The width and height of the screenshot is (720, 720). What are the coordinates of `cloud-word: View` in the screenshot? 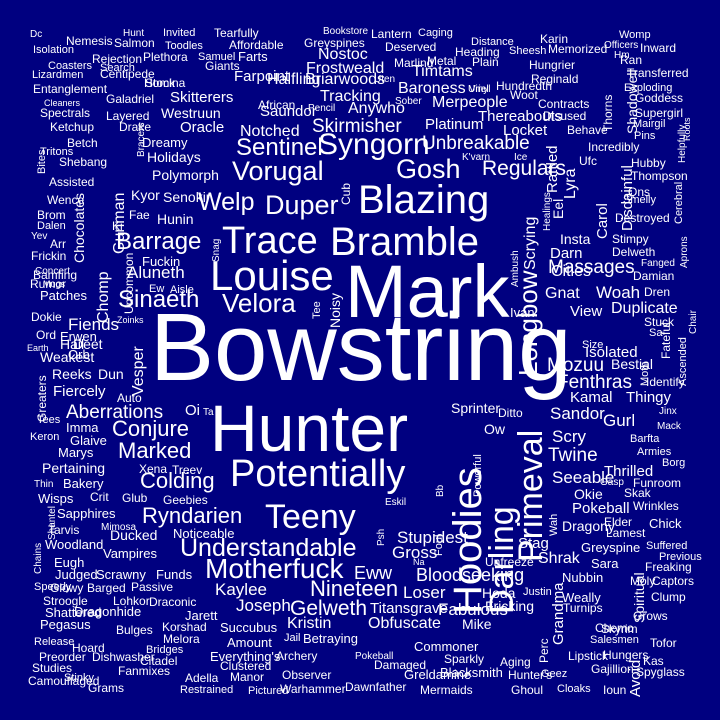 It's located at (586, 311).